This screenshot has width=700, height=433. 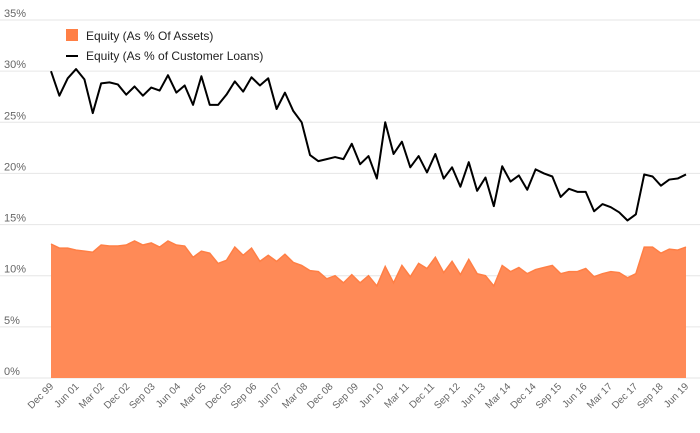 I want to click on x-tick-label: Dec 11, so click(x=422, y=396).